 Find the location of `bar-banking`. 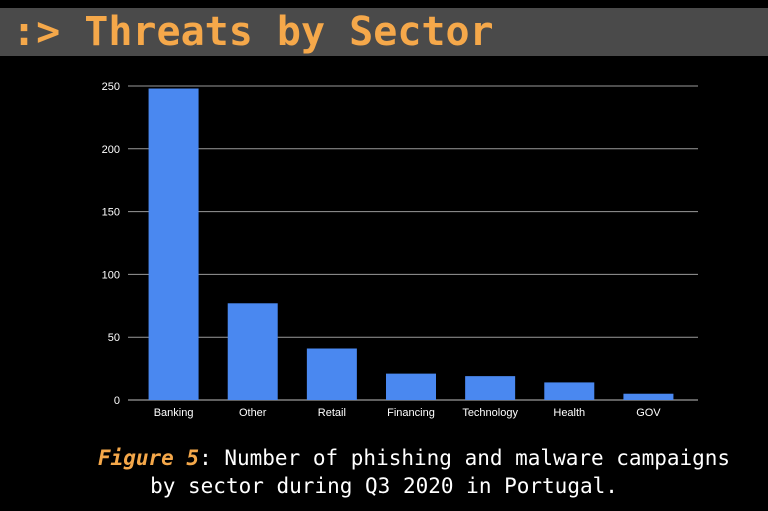

bar-banking is located at coordinates (173, 244).